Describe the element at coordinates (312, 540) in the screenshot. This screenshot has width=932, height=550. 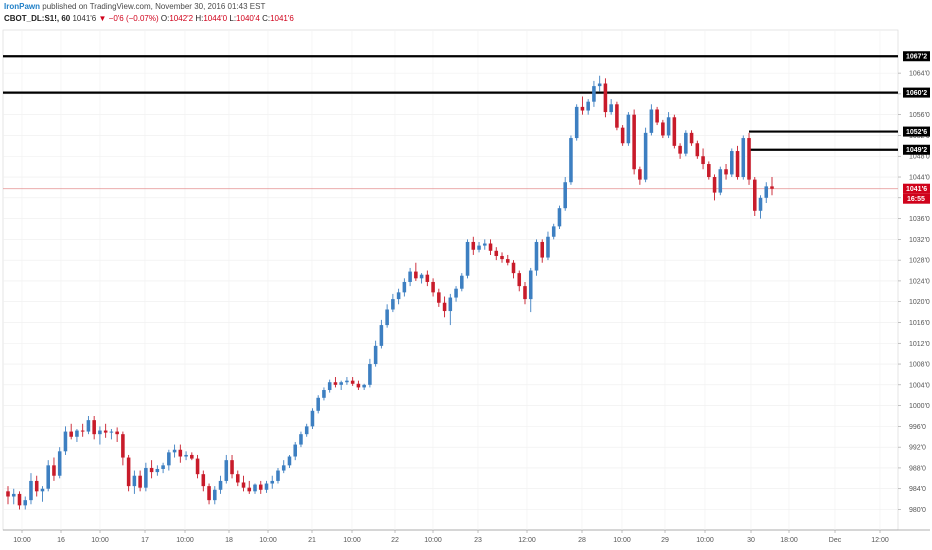
I see `time-tick-label: 21` at that location.